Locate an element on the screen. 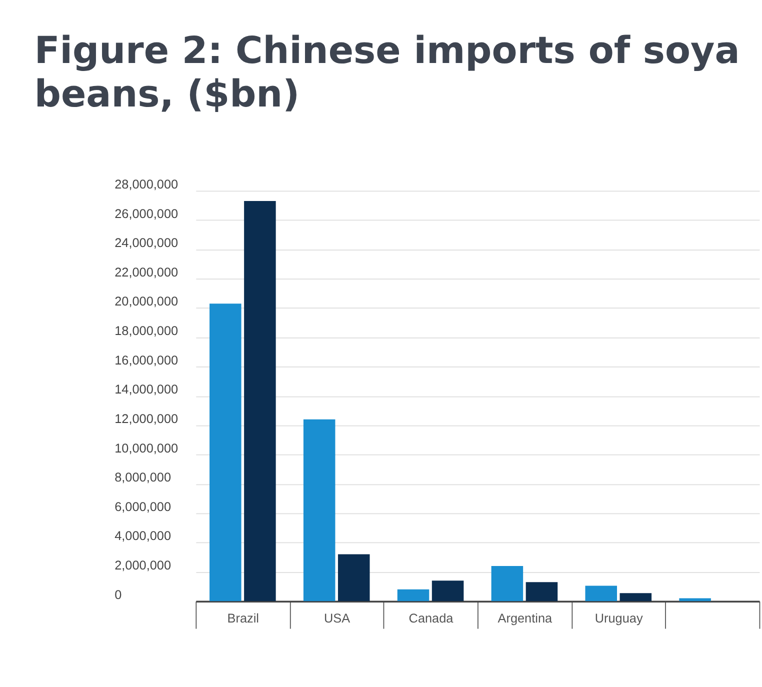 The height and width of the screenshot is (687, 762). y-tick-label: 18,000,000 is located at coordinates (146, 331).